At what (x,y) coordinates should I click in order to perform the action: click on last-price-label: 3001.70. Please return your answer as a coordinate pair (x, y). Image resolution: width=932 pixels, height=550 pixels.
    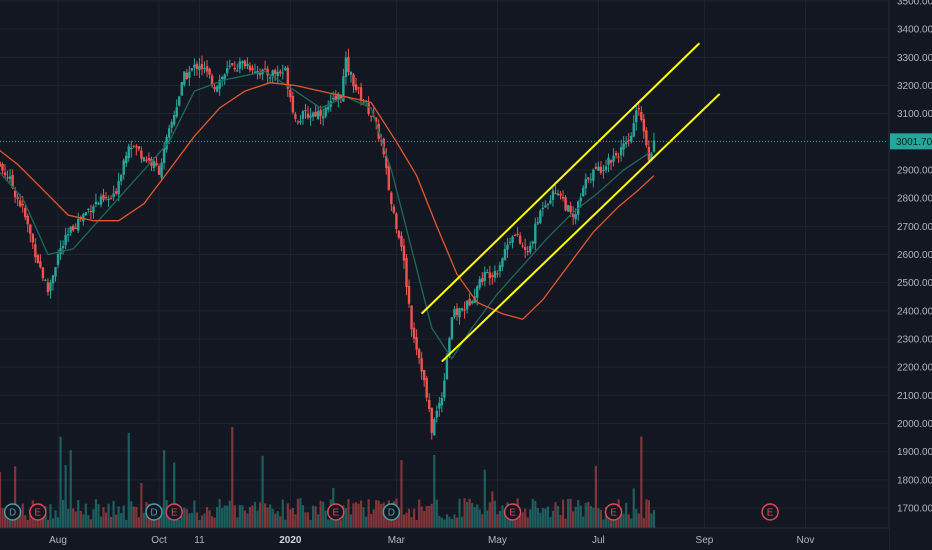
    Looking at the image, I should click on (914, 142).